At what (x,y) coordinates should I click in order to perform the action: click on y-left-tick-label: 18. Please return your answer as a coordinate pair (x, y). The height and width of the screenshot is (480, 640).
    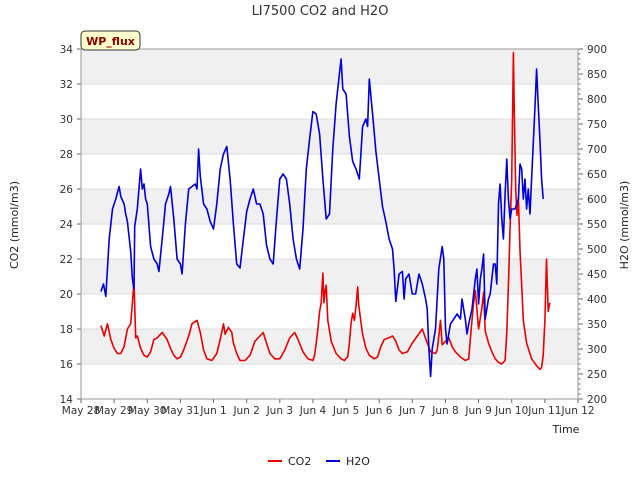
    Looking at the image, I should click on (66, 330).